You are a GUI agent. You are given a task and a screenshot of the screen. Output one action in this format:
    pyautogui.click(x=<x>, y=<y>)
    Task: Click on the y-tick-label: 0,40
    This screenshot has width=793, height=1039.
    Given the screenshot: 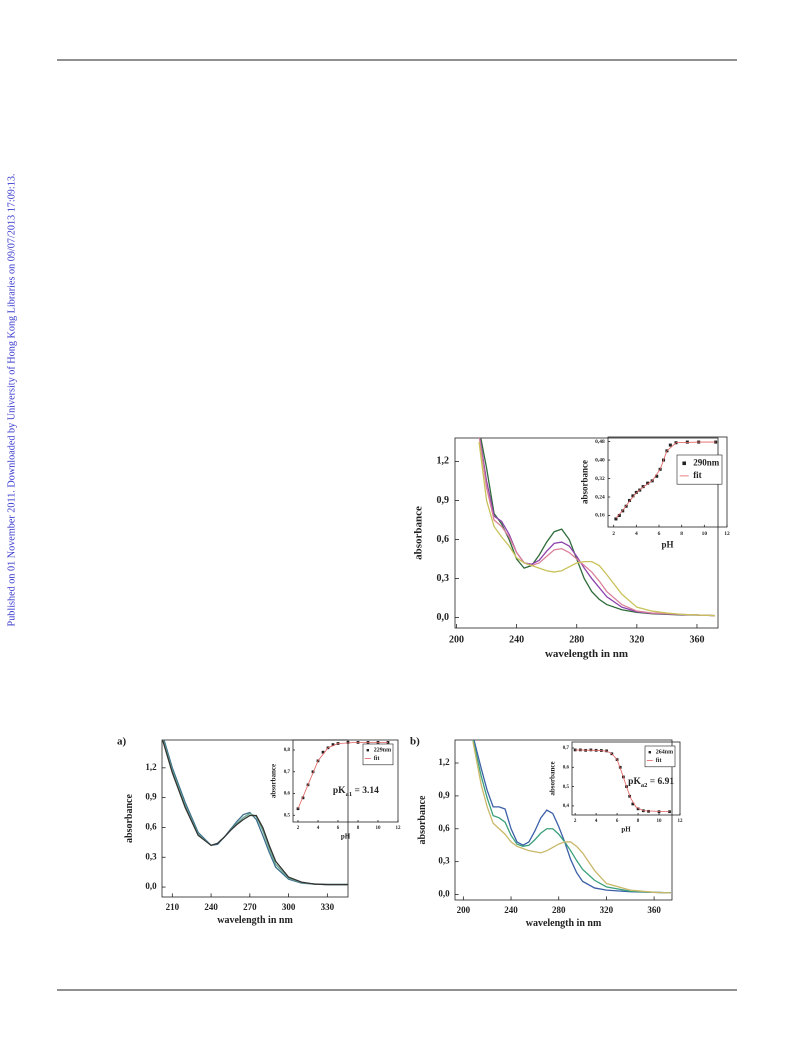 What is the action you would take?
    pyautogui.click(x=600, y=460)
    